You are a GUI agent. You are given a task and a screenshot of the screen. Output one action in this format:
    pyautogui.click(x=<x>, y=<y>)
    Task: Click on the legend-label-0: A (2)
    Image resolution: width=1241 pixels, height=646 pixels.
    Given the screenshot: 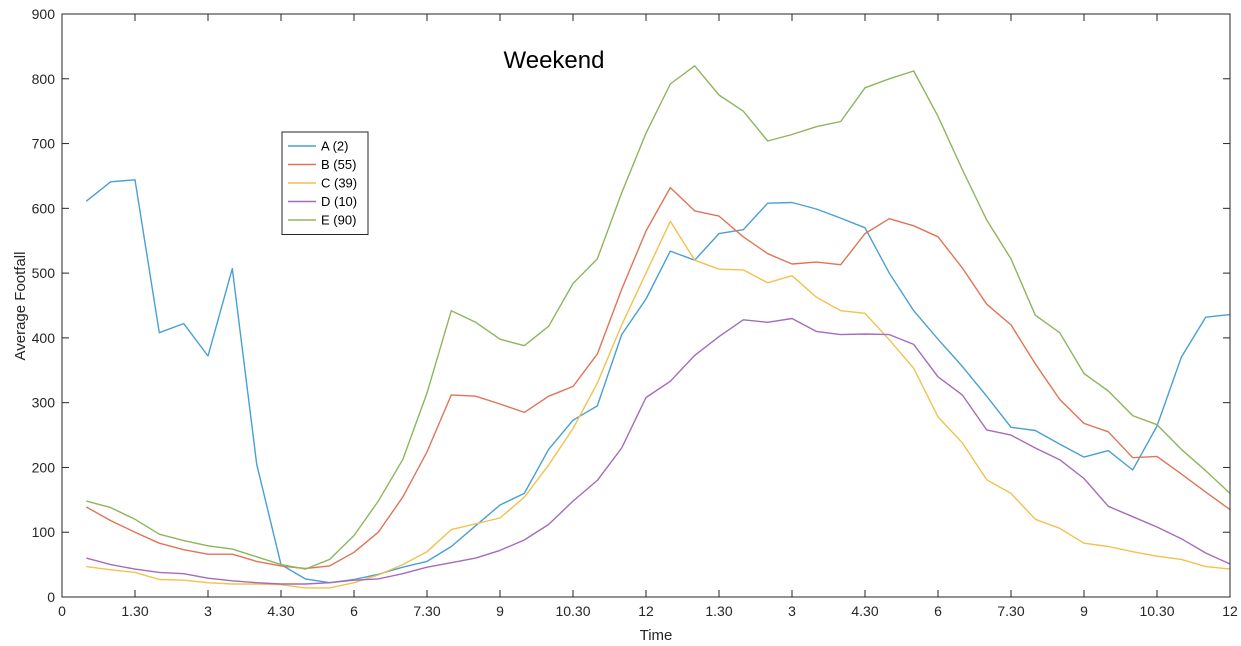 What is the action you would take?
    pyautogui.click(x=334, y=146)
    